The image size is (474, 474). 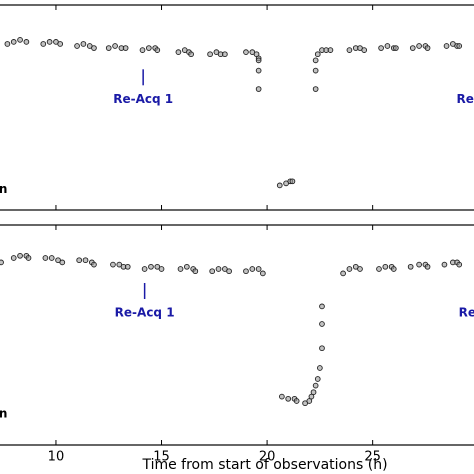 What do you see at coordinates (56, 457) in the screenshot?
I see `x-tick-label: 10` at bounding box center [56, 457].